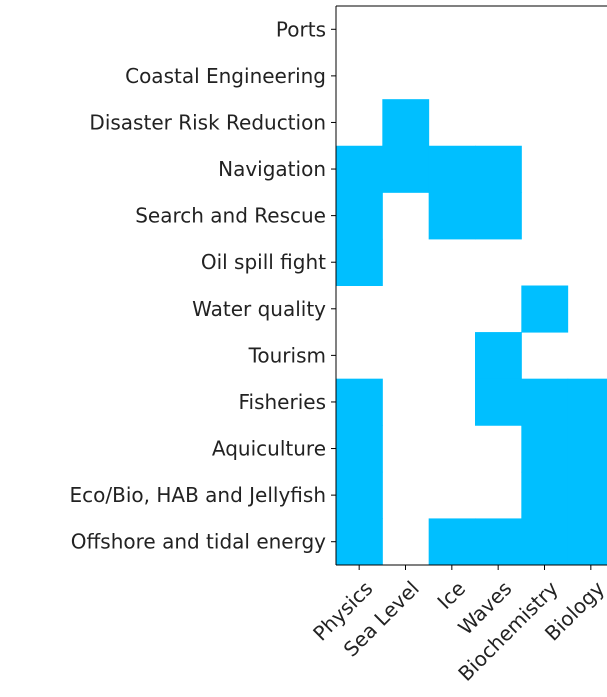 Image resolution: width=607 pixels, height=697 pixels. What do you see at coordinates (269, 449) in the screenshot?
I see `y-tick-label-aquiculture: Aquiculture` at bounding box center [269, 449].